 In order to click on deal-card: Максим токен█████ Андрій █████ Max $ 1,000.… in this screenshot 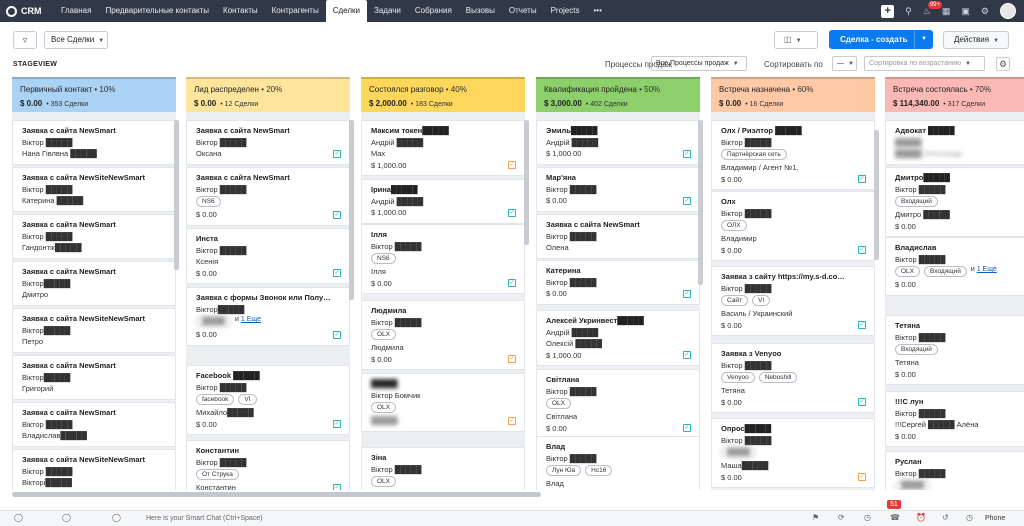, I will do `click(443, 148)`.